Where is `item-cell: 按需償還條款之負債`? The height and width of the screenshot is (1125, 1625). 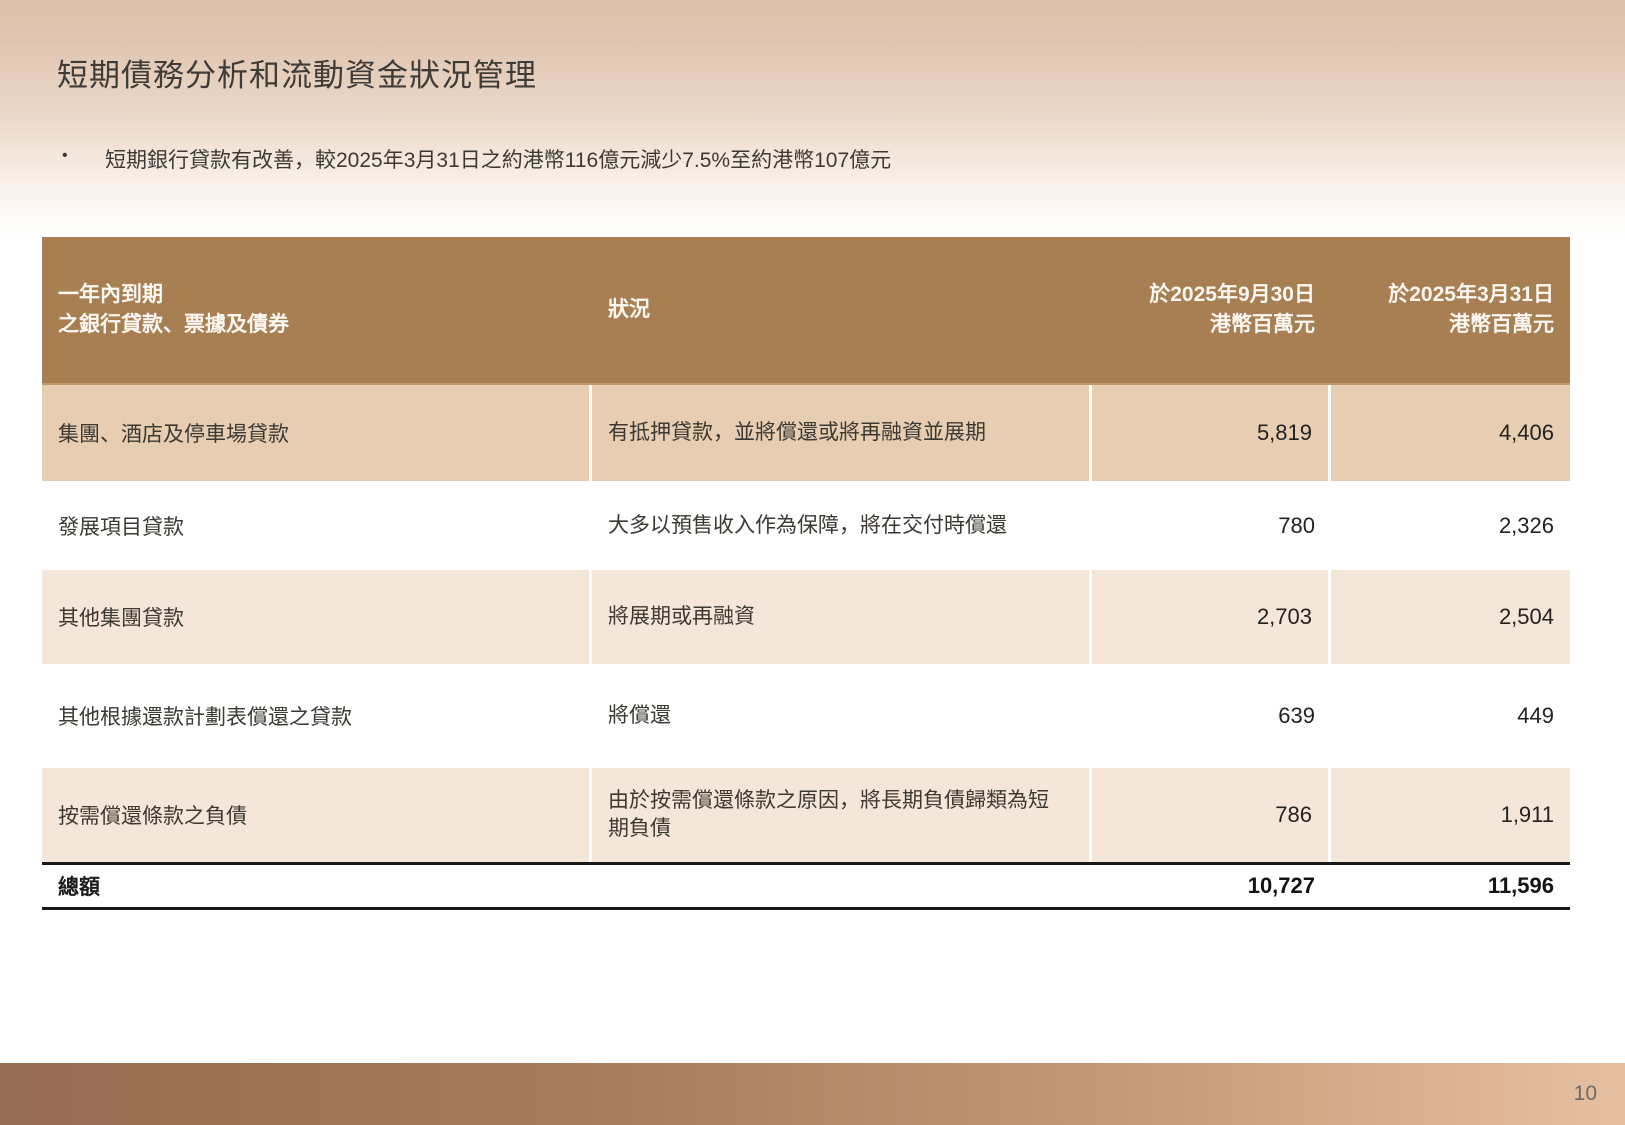
item-cell: 按需償還條款之負債 is located at coordinates (317, 815).